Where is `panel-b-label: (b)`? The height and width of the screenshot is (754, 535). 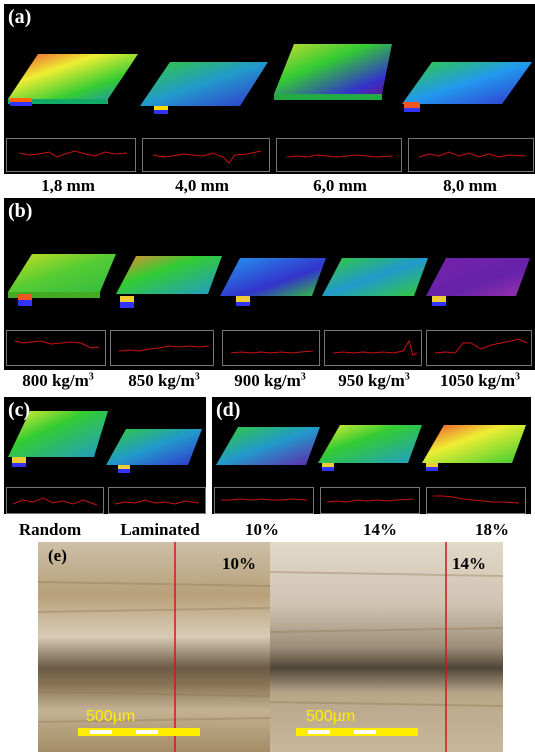
panel-b-label: (b) is located at coordinates (20, 211).